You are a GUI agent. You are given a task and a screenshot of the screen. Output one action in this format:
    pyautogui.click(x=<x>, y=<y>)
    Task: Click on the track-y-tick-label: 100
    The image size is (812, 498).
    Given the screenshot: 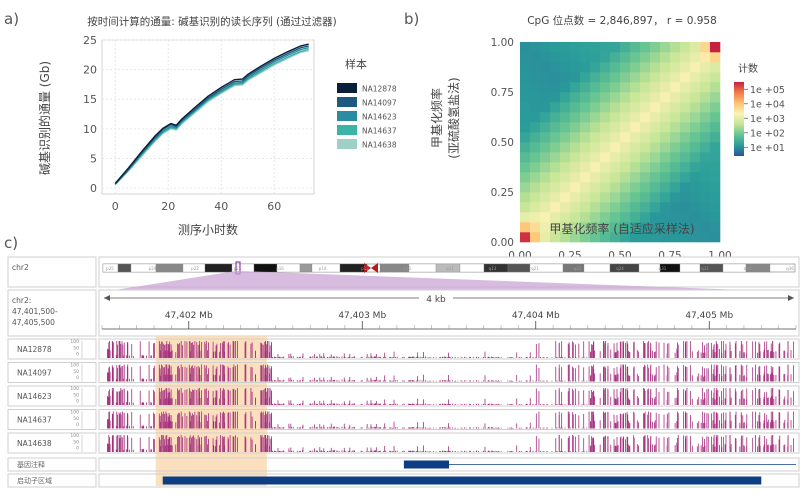 What is the action you would take?
    pyautogui.click(x=74, y=436)
    